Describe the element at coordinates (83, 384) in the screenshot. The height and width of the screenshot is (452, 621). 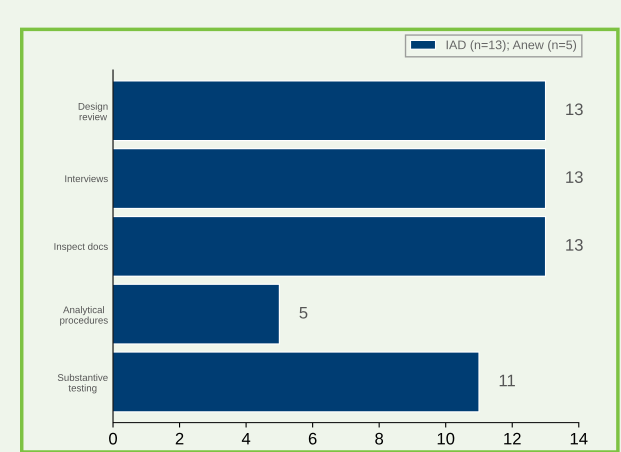
I see `y-tick-label: Substantive testing` at that location.